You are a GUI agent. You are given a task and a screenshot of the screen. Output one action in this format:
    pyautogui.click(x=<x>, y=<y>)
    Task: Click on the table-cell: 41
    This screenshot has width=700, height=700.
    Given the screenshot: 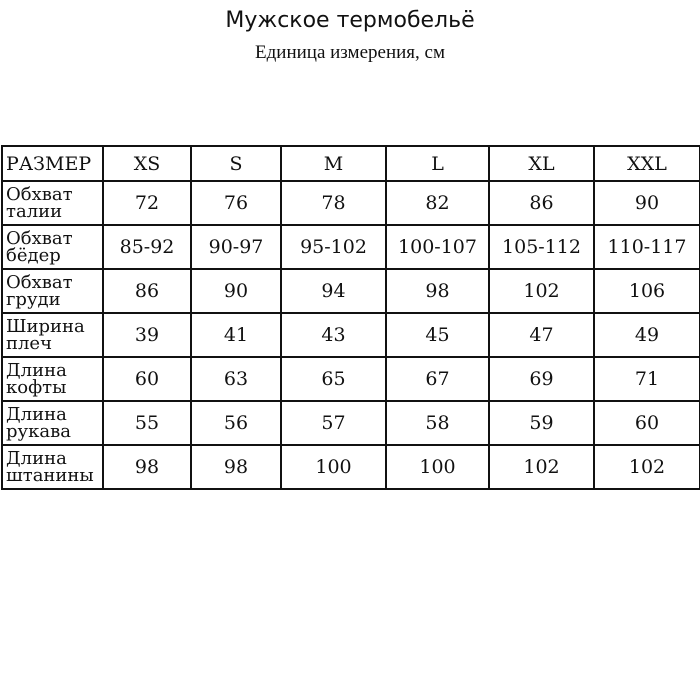 What is the action you would take?
    pyautogui.click(x=236, y=335)
    